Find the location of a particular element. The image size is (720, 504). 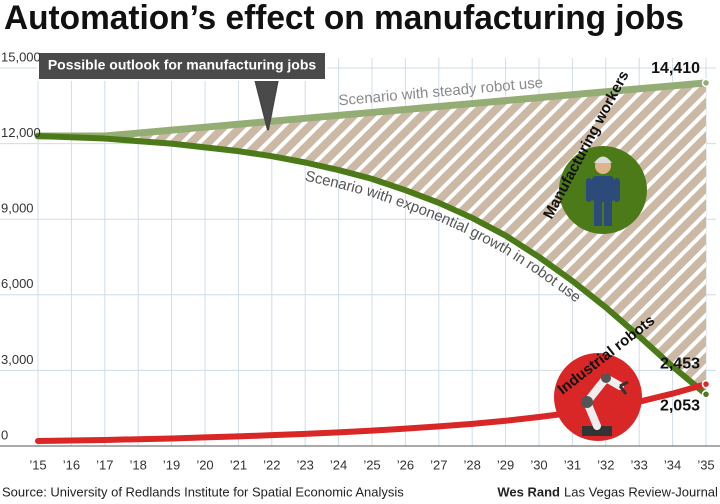

x-tick-label: ’15 is located at coordinates (37, 464).